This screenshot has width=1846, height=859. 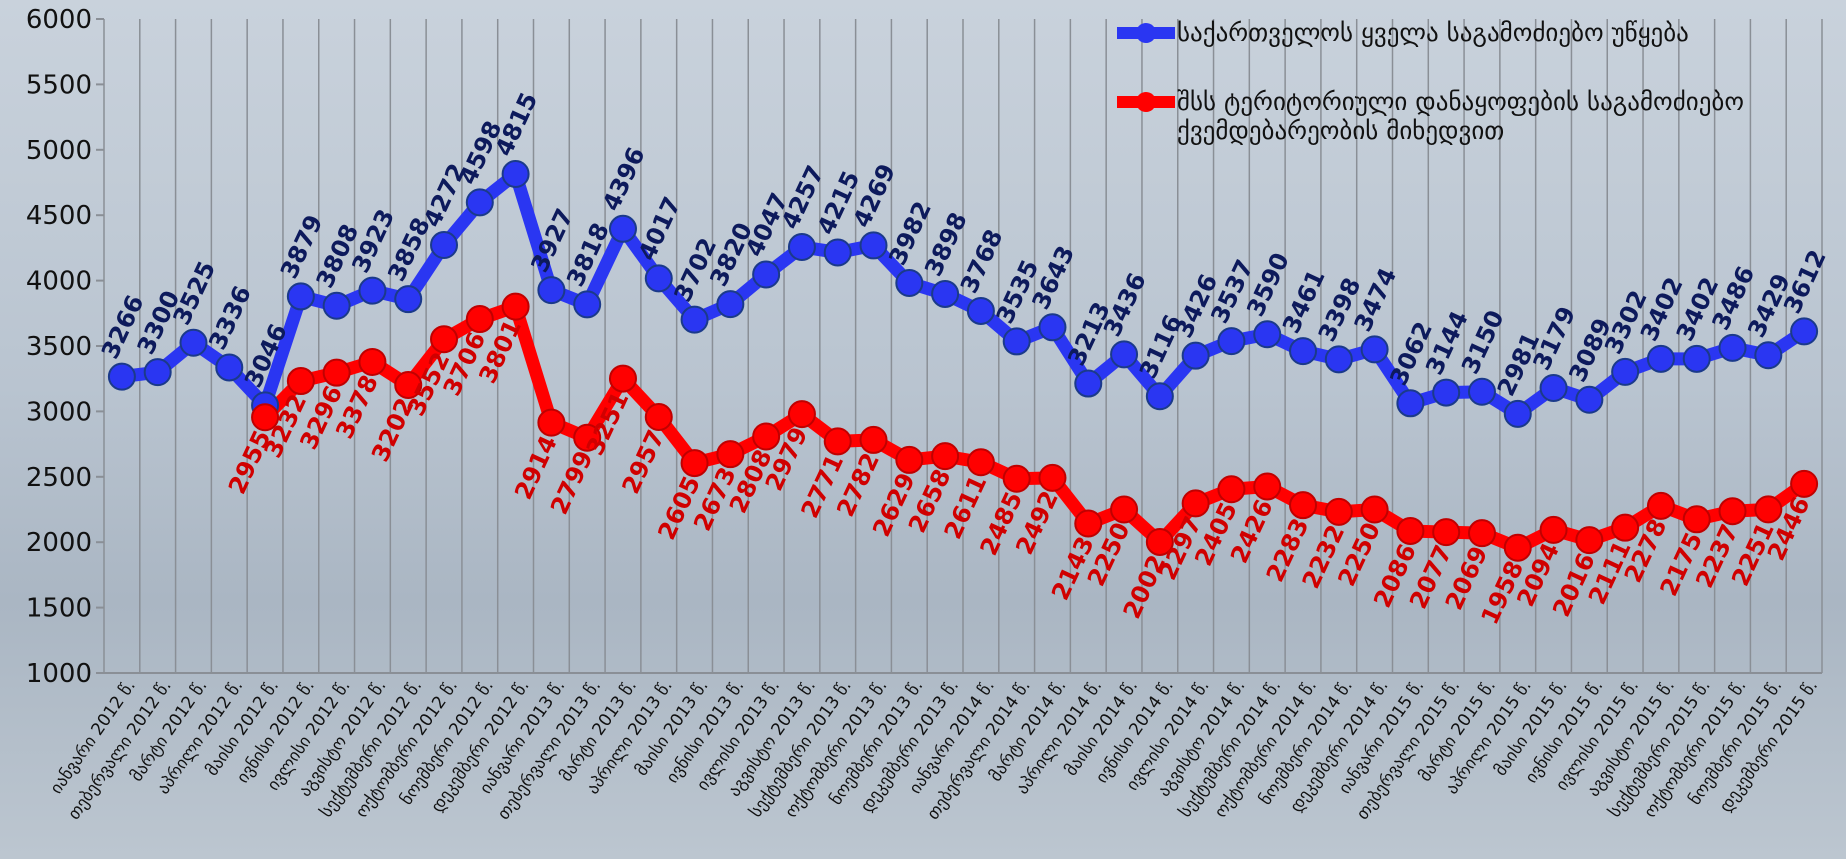 What do you see at coordinates (59, 609) in the screenshot?
I see `y-tick-label: 1500` at bounding box center [59, 609].